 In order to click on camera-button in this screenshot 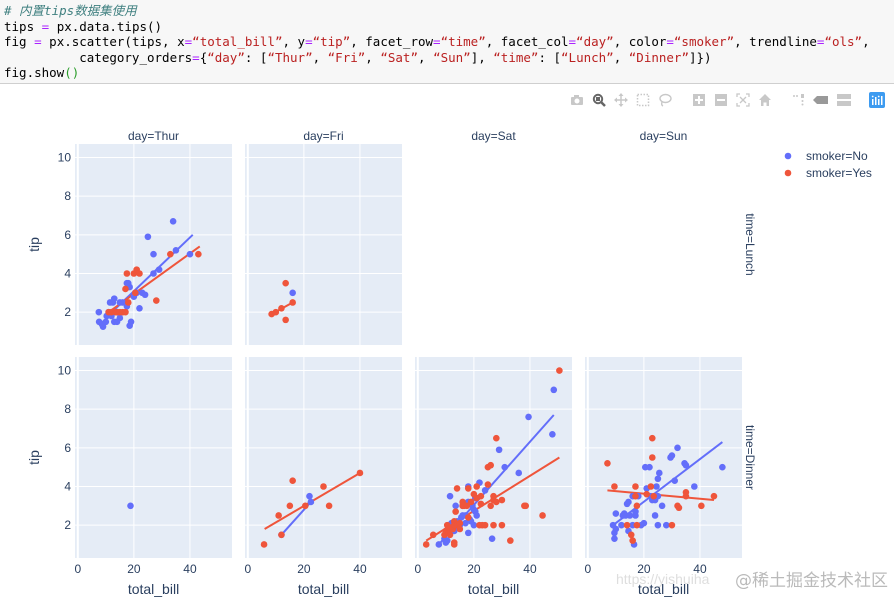, I will do `click(577, 100)`.